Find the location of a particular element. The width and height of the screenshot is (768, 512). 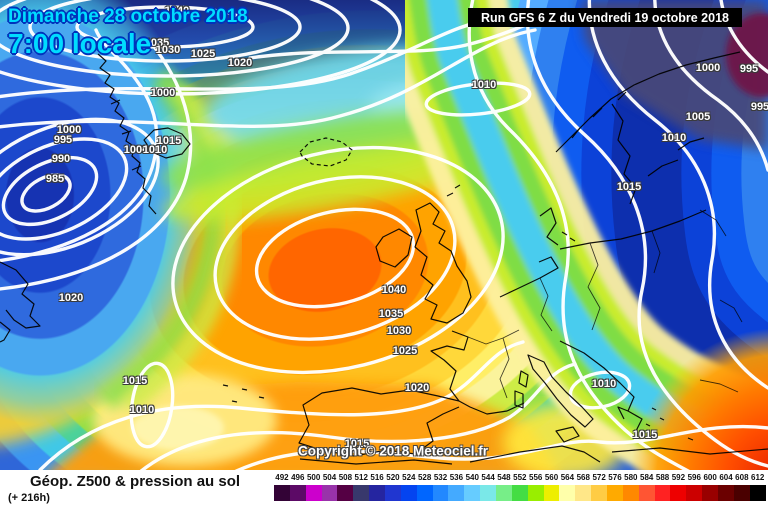

legend-swatches-row is located at coordinates (520, 493).